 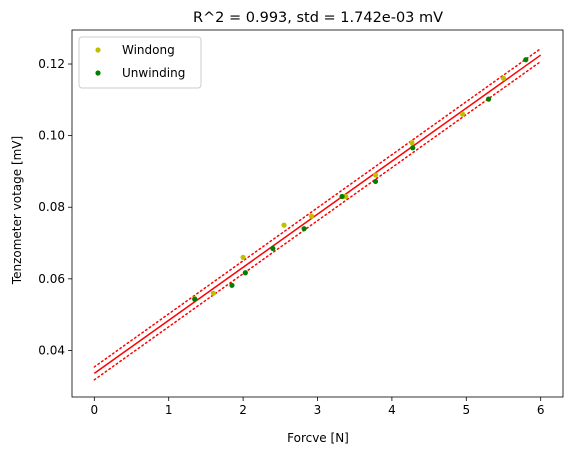 I want to click on y-tick-label: 0.12, so click(x=51, y=64).